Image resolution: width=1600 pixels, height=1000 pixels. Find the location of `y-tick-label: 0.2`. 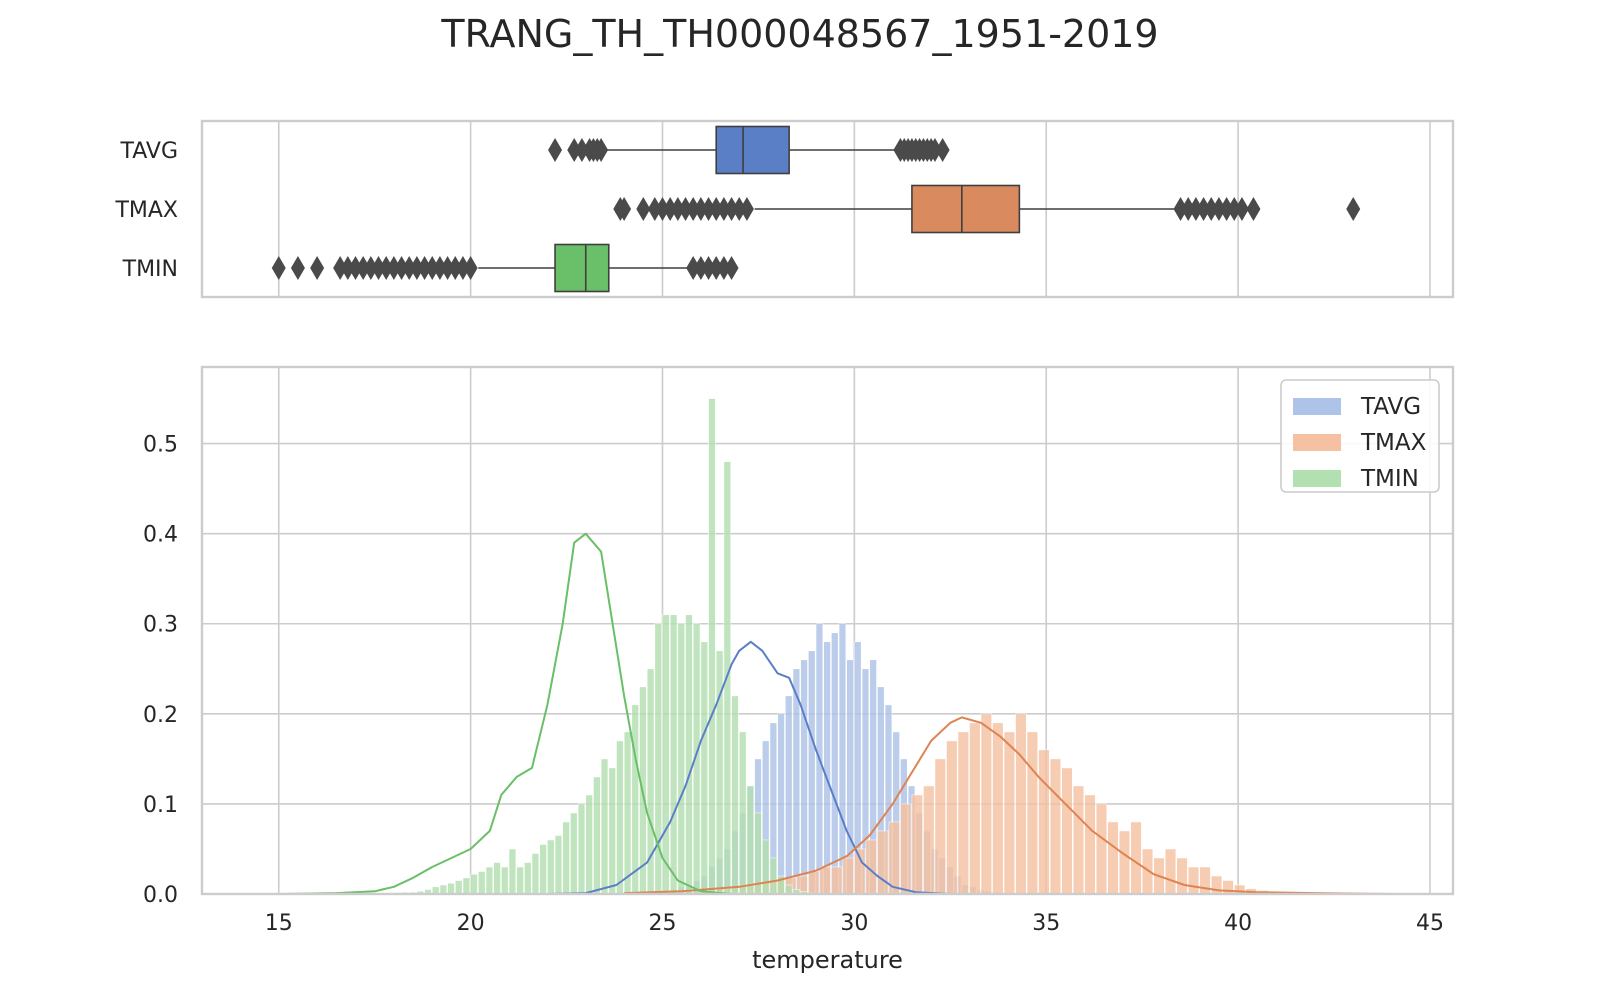

y-tick-label: 0.2 is located at coordinates (160, 715).